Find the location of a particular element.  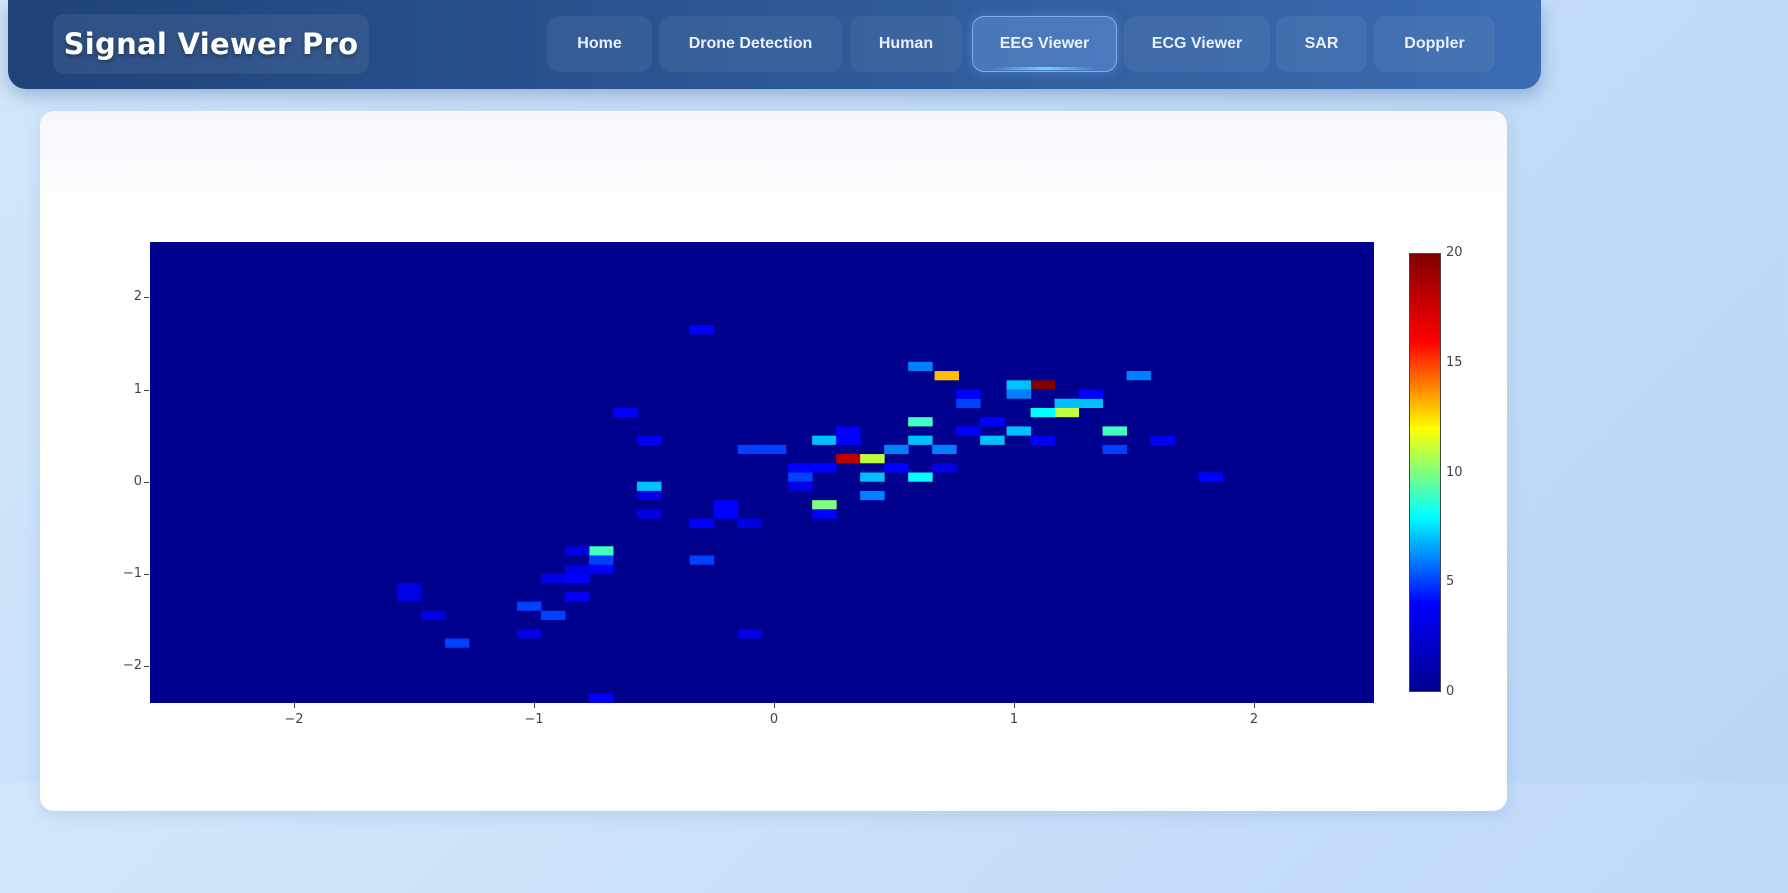

tab-sar: SAR is located at coordinates (1321, 44).